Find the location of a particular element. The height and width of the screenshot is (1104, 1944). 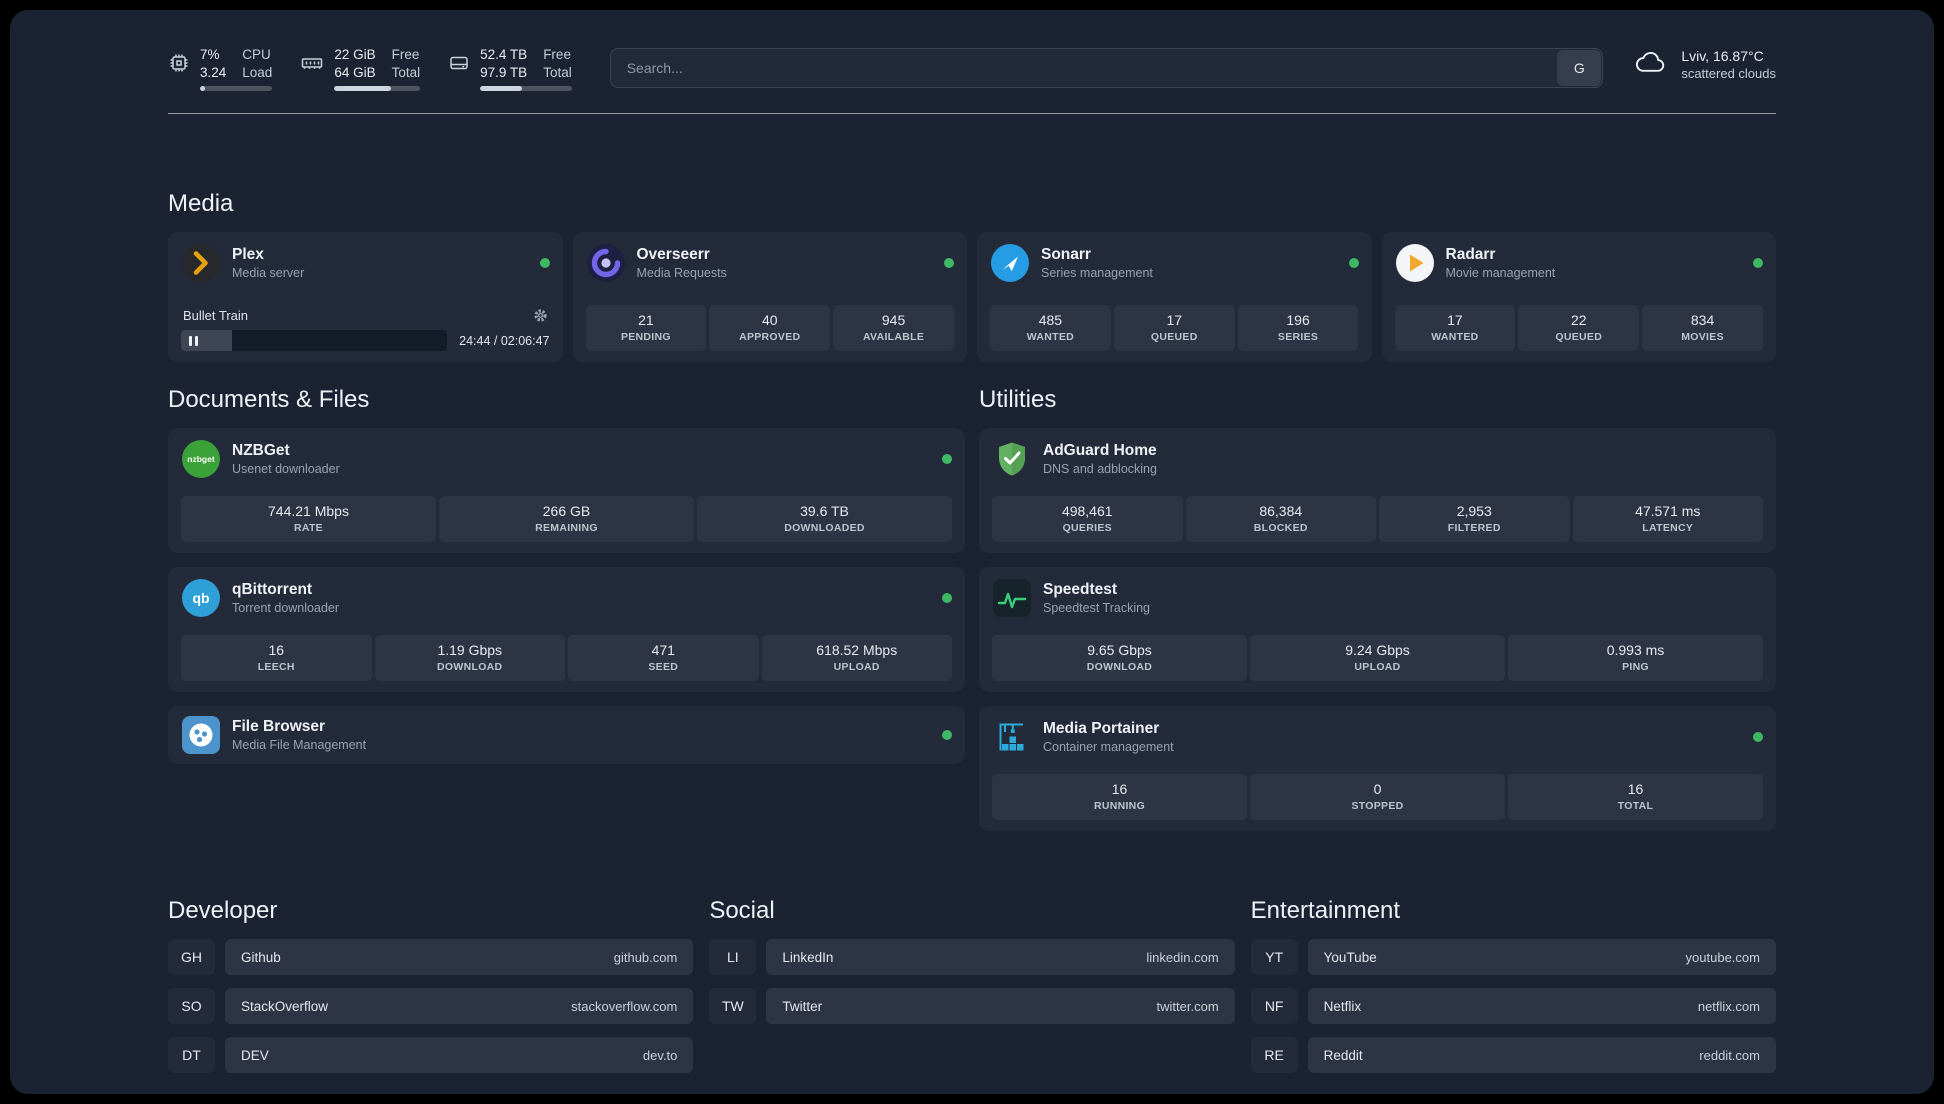

cpu-load-value: 3.24 is located at coordinates (213, 72).